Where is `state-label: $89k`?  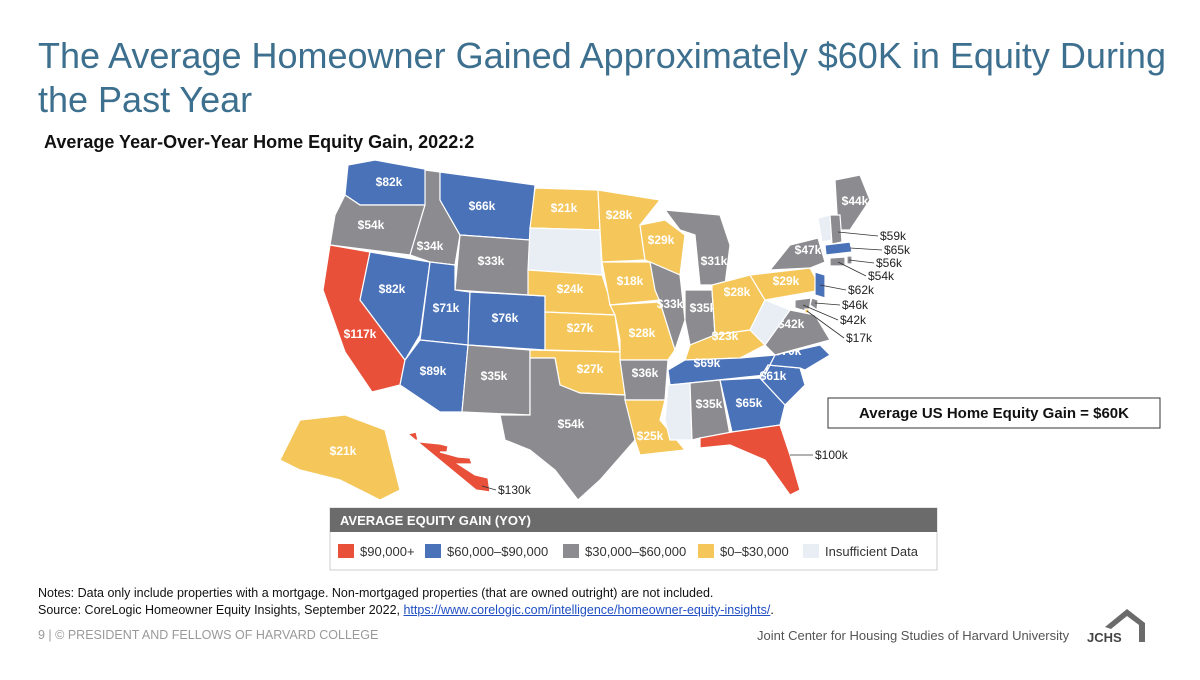 state-label: $89k is located at coordinates (433, 371).